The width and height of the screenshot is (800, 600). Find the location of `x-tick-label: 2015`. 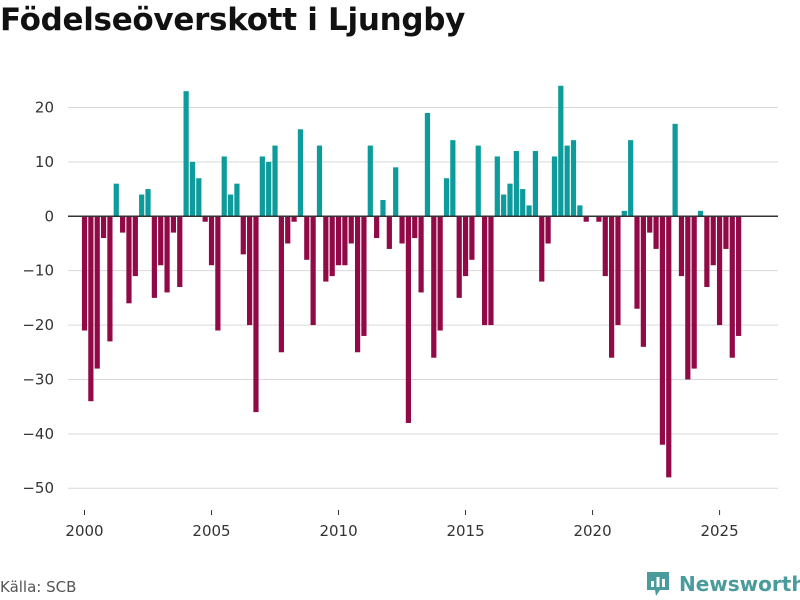

x-tick-label: 2015 is located at coordinates (465, 531).